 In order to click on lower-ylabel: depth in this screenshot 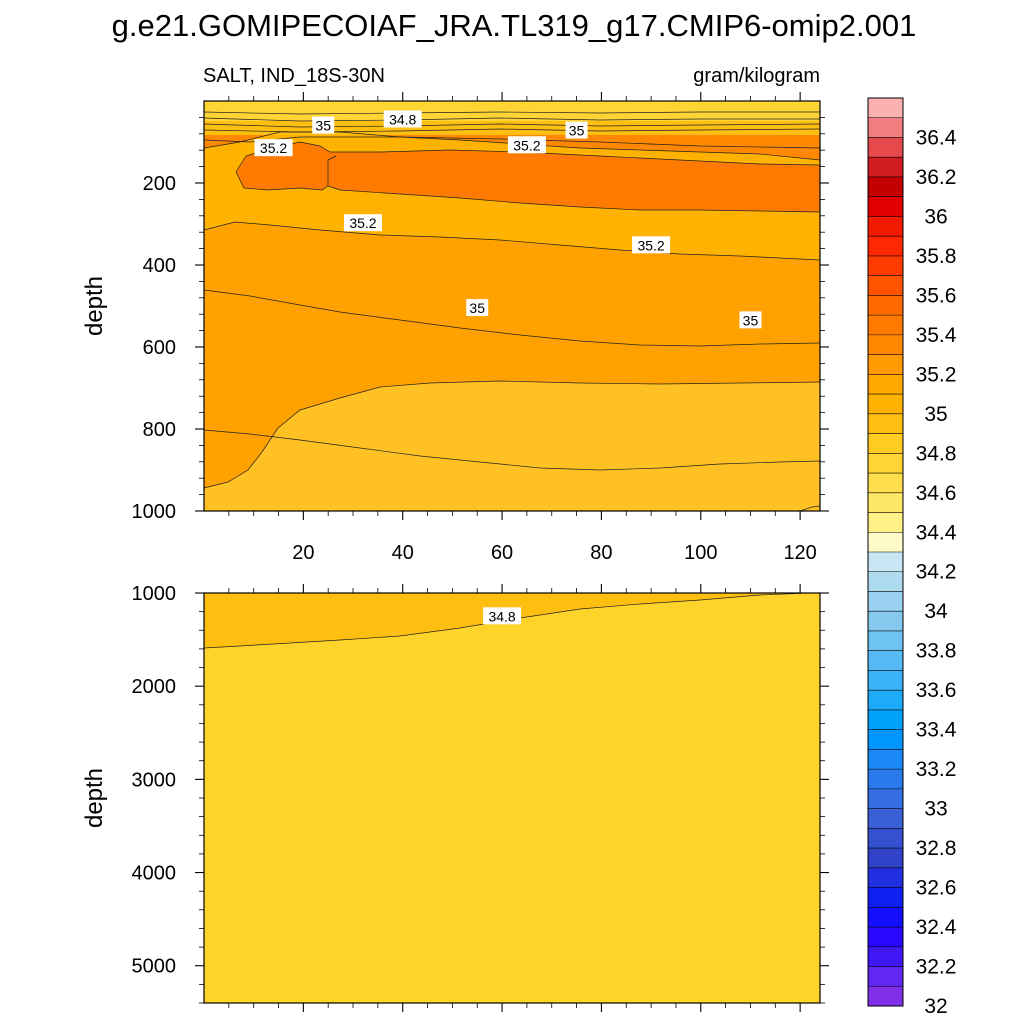, I will do `click(94, 798)`.